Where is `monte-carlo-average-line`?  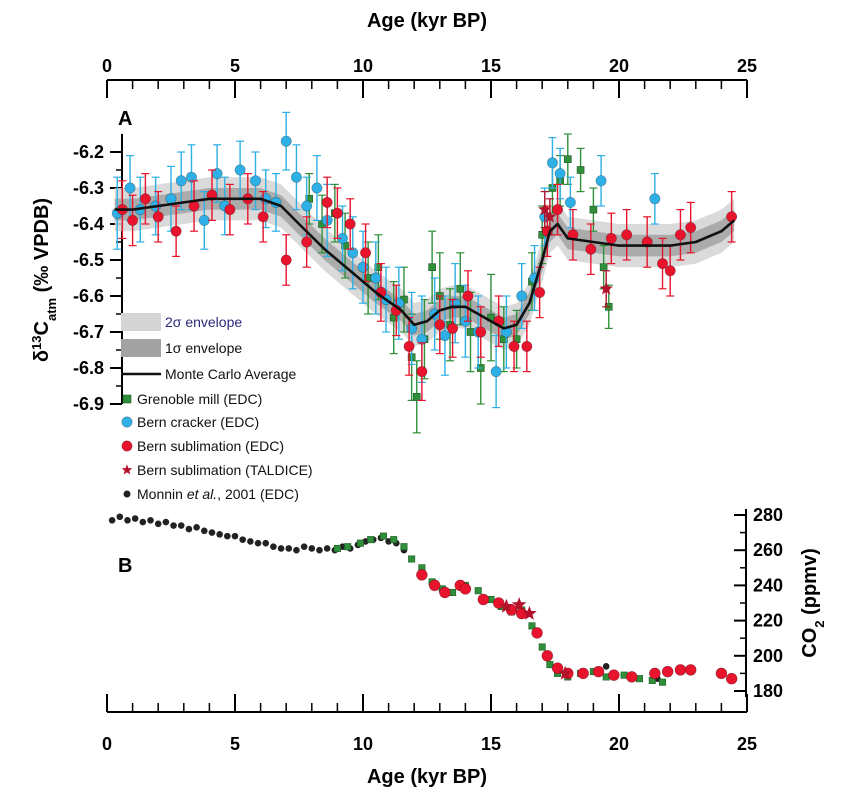
monte-carlo-average-line is located at coordinates (425, 263).